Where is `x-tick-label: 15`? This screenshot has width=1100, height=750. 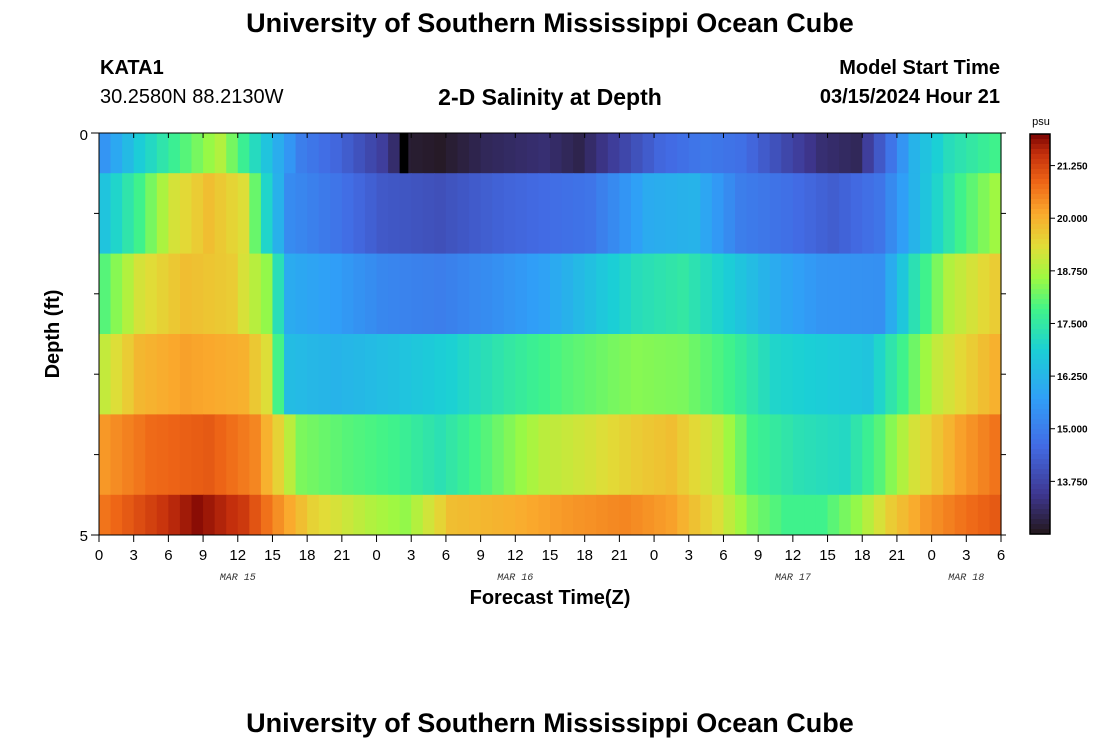 x-tick-label: 15 is located at coordinates (550, 555).